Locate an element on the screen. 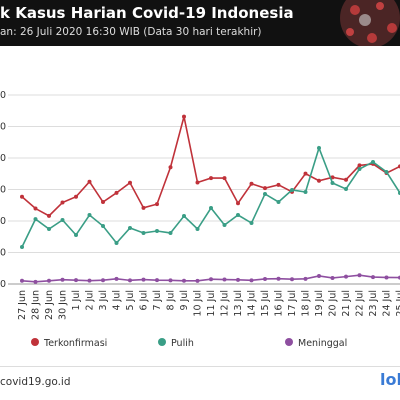  x-tick-label: 16 Jul is located at coordinates (279, 303).